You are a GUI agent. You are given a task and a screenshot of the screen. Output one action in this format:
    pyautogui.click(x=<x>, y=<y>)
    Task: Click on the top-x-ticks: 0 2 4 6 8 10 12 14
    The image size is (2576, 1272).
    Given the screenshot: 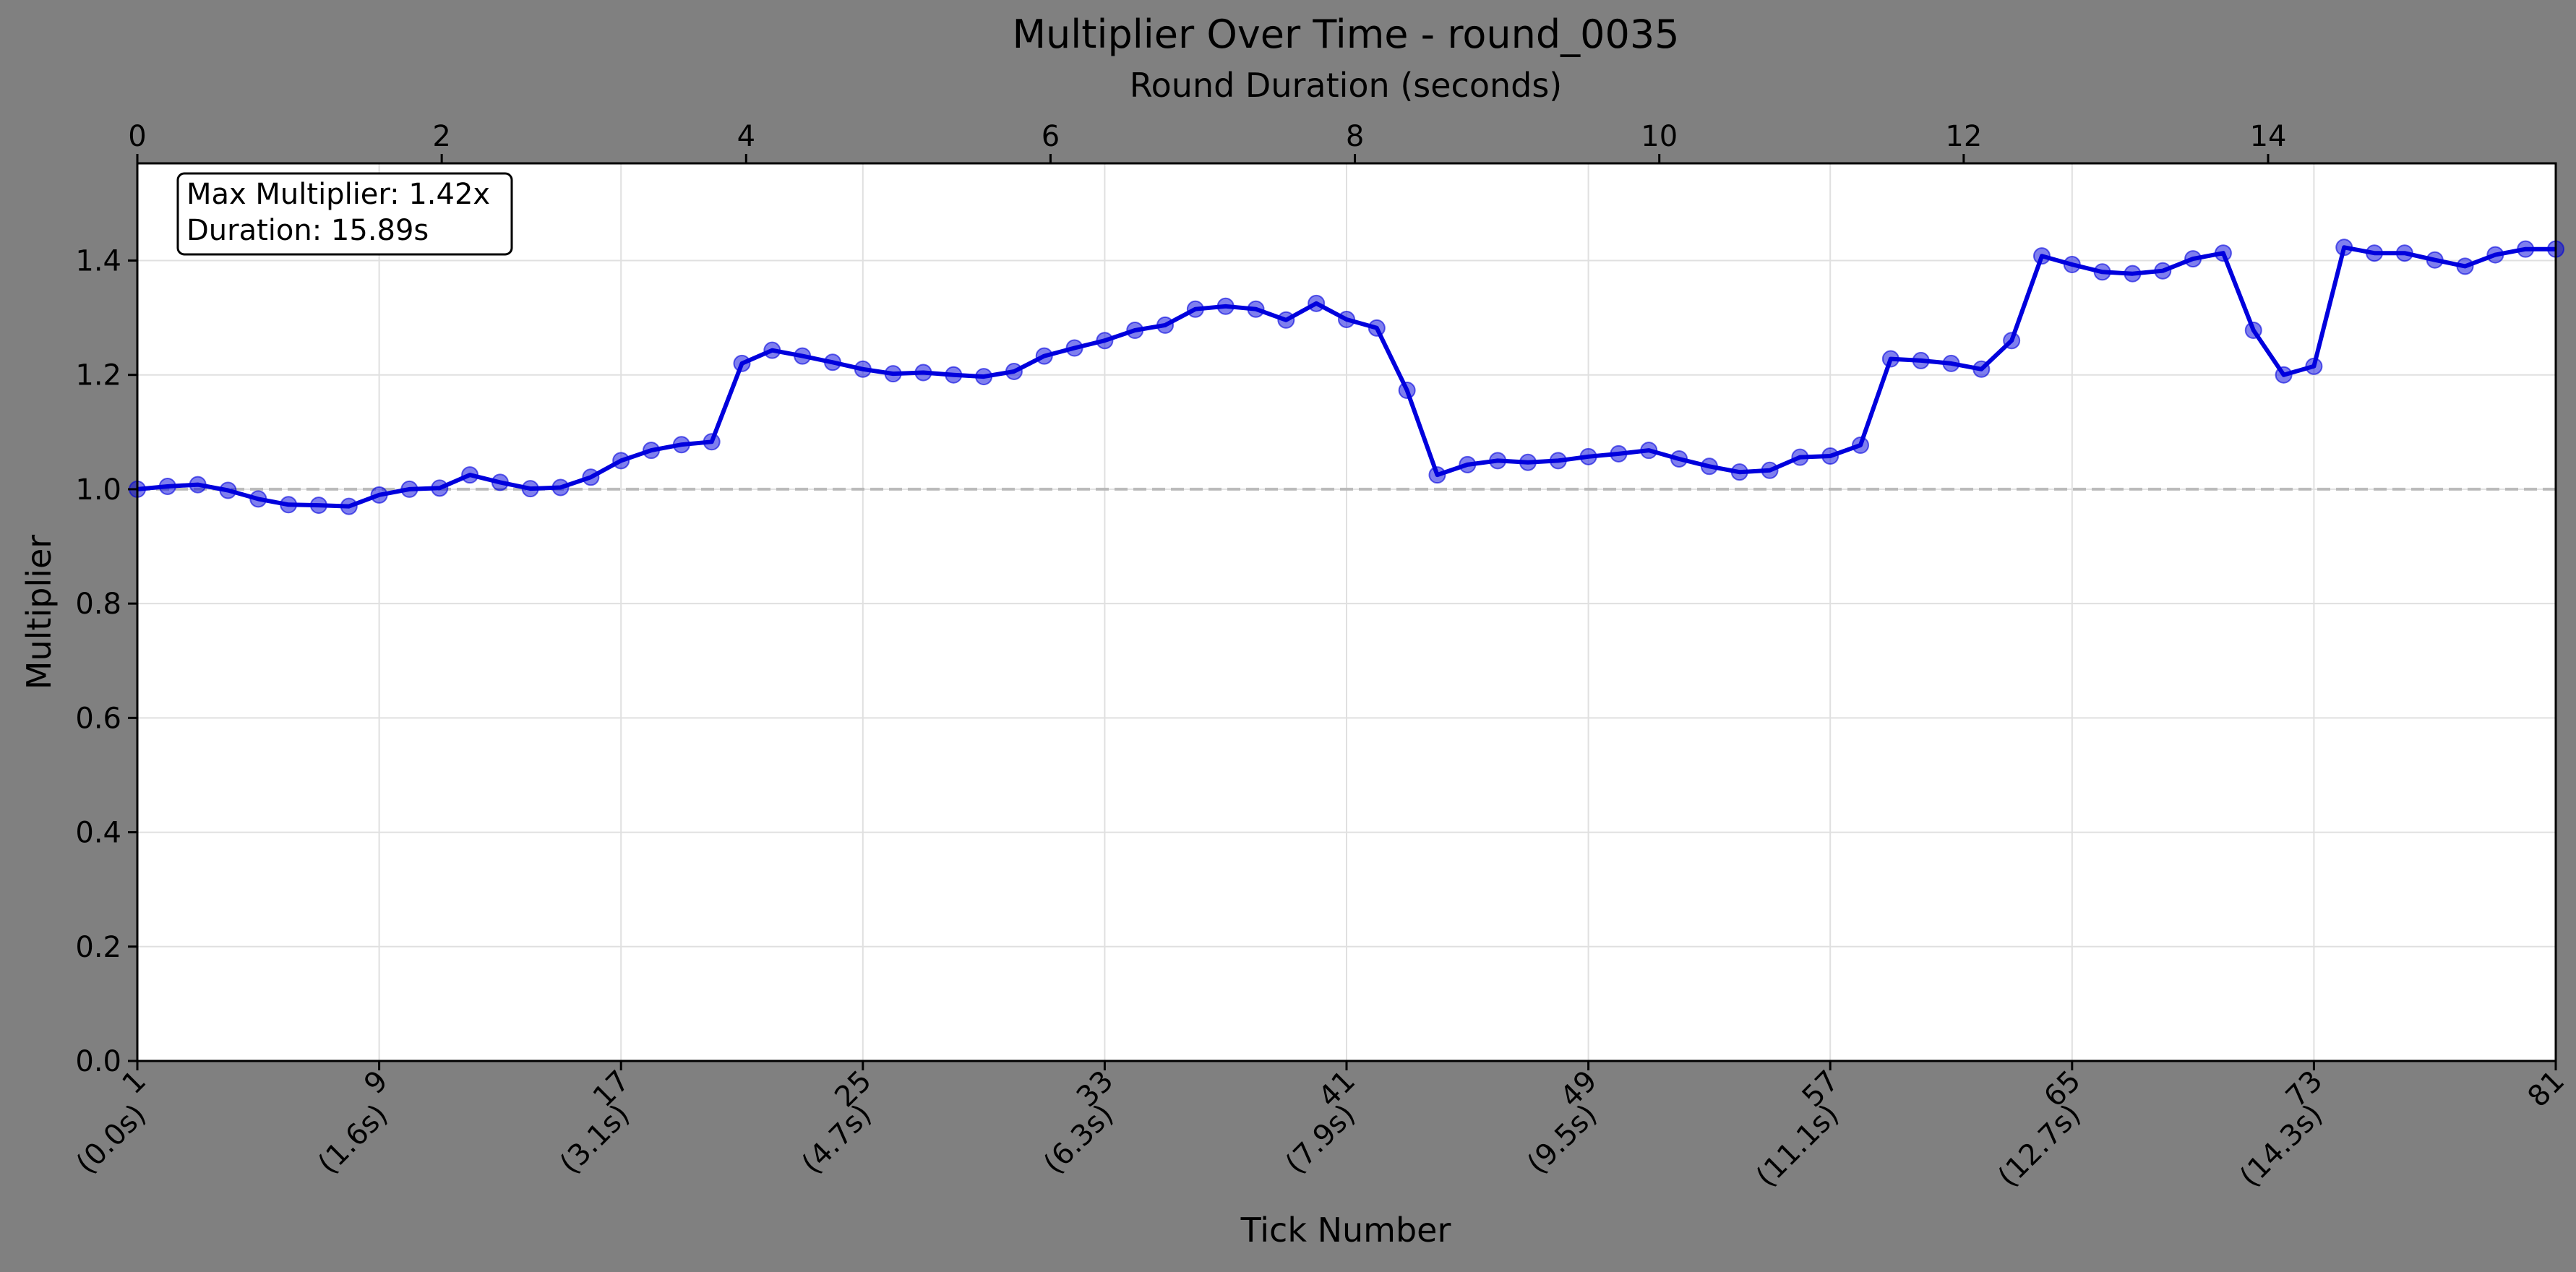 What is the action you would take?
    pyautogui.click(x=1207, y=141)
    